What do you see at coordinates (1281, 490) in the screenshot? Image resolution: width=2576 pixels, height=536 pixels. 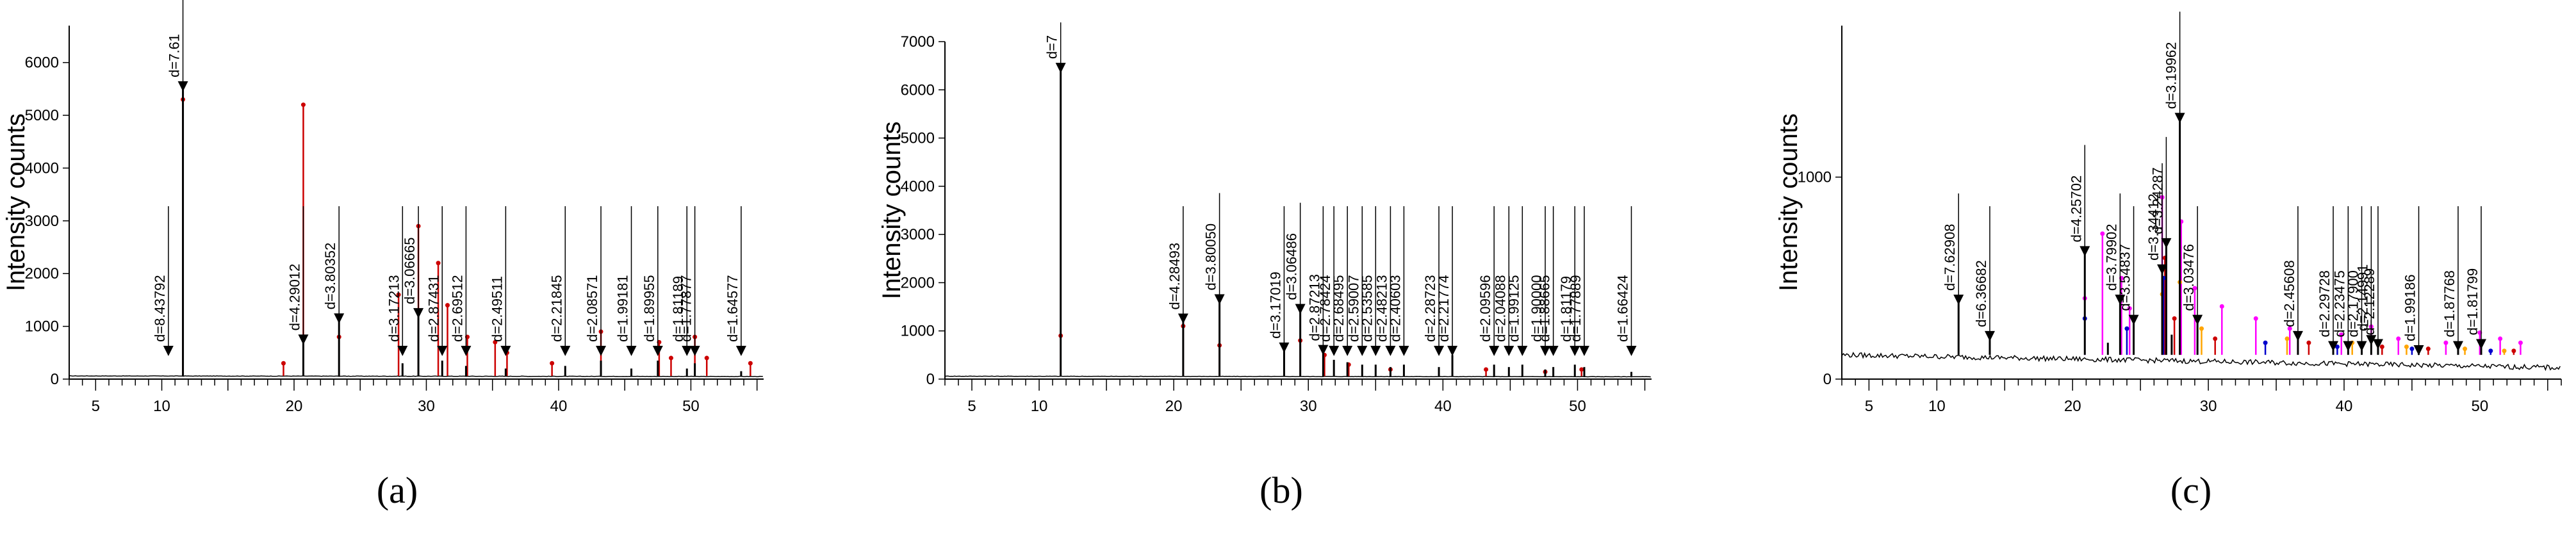 I see `panel-label: (b)` at bounding box center [1281, 490].